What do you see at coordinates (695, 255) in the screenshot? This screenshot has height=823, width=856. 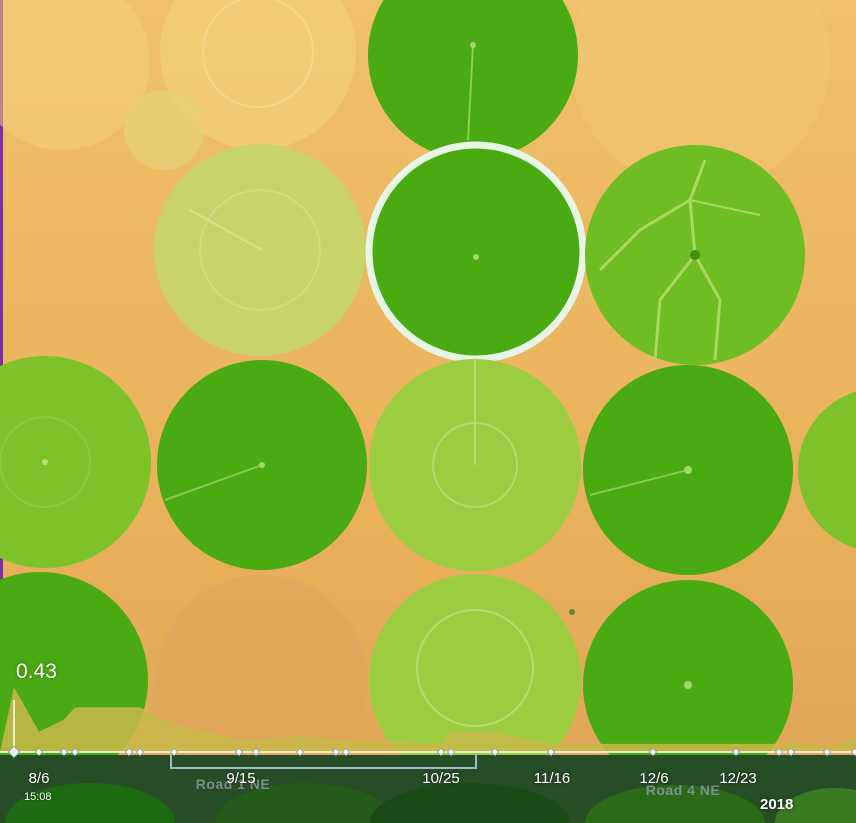 I see `field-row2-right` at bounding box center [695, 255].